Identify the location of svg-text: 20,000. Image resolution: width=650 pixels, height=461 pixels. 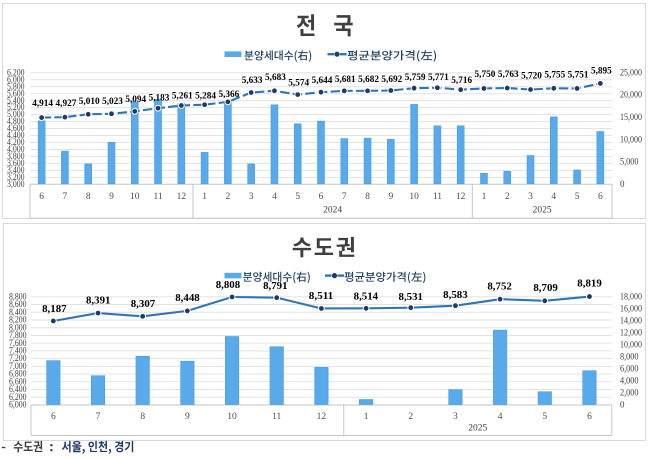
(631, 96).